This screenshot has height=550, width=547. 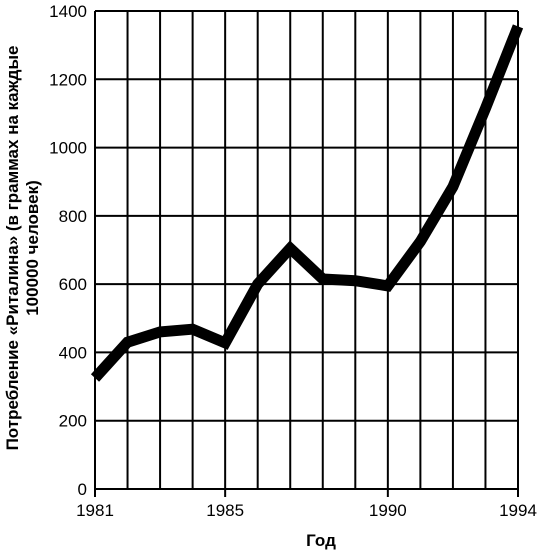 I want to click on y-axis: 0 200 400 600 800 1000 1200 1400, so click(x=68, y=250).